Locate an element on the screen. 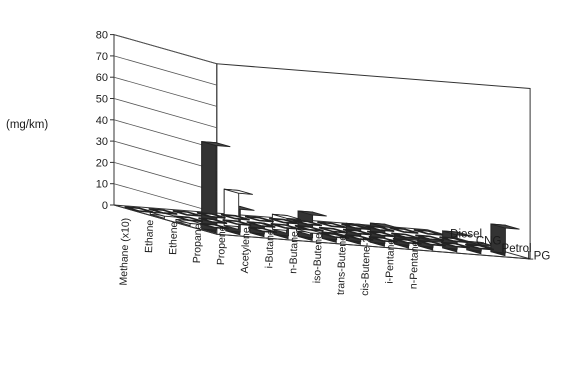  series-label: CNG is located at coordinates (489, 242).